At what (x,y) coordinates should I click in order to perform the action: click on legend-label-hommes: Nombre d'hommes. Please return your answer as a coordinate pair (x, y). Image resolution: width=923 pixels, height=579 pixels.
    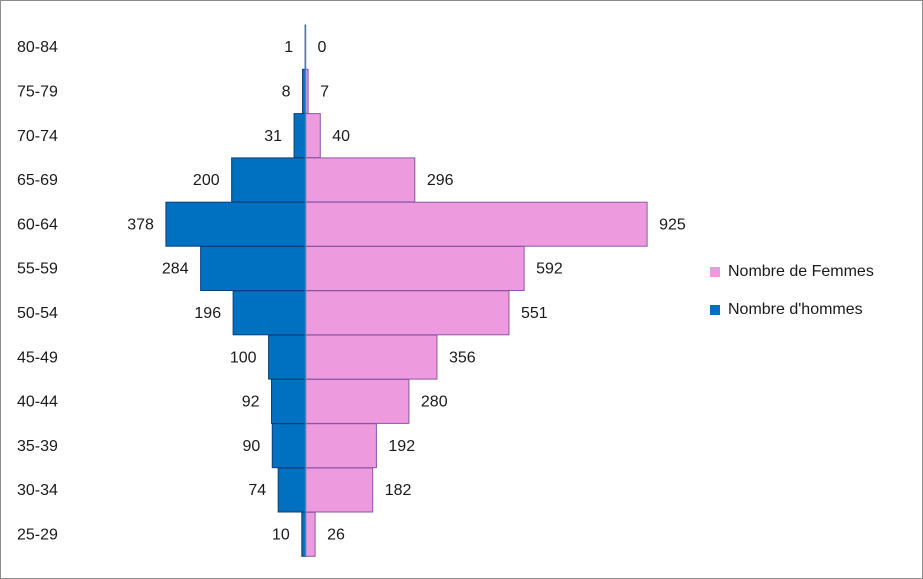
    Looking at the image, I should click on (795, 309).